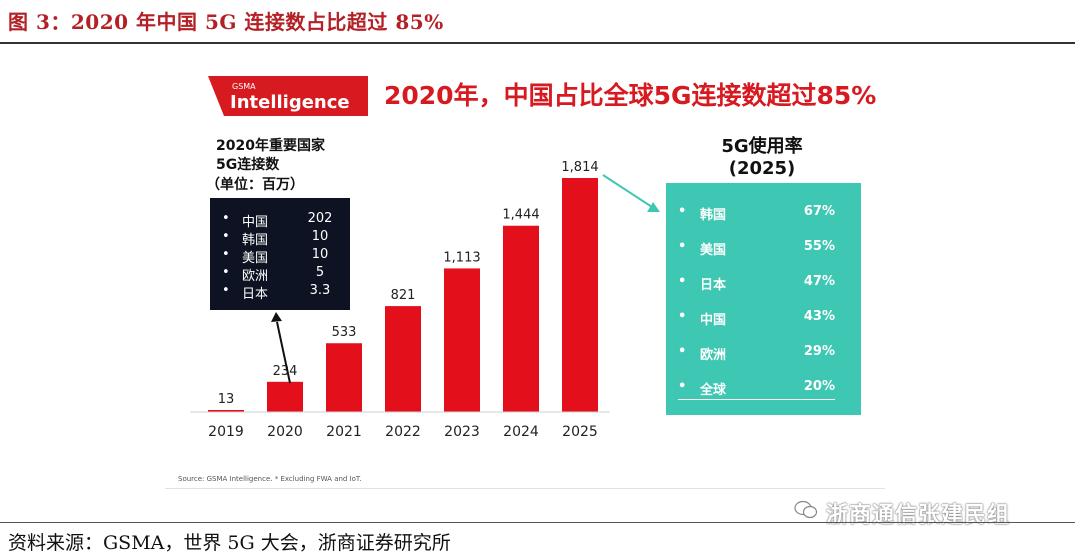 The height and width of the screenshot is (559, 1080). What do you see at coordinates (281, 292) in the screenshot?
I see `country-row: • 日本 3.3` at bounding box center [281, 292].